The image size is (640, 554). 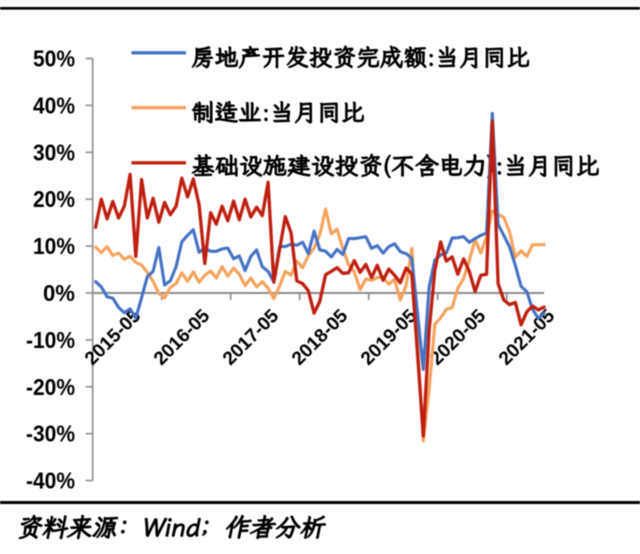 What do you see at coordinates (50, 340) in the screenshot?
I see `svg-text: -10%` at bounding box center [50, 340].